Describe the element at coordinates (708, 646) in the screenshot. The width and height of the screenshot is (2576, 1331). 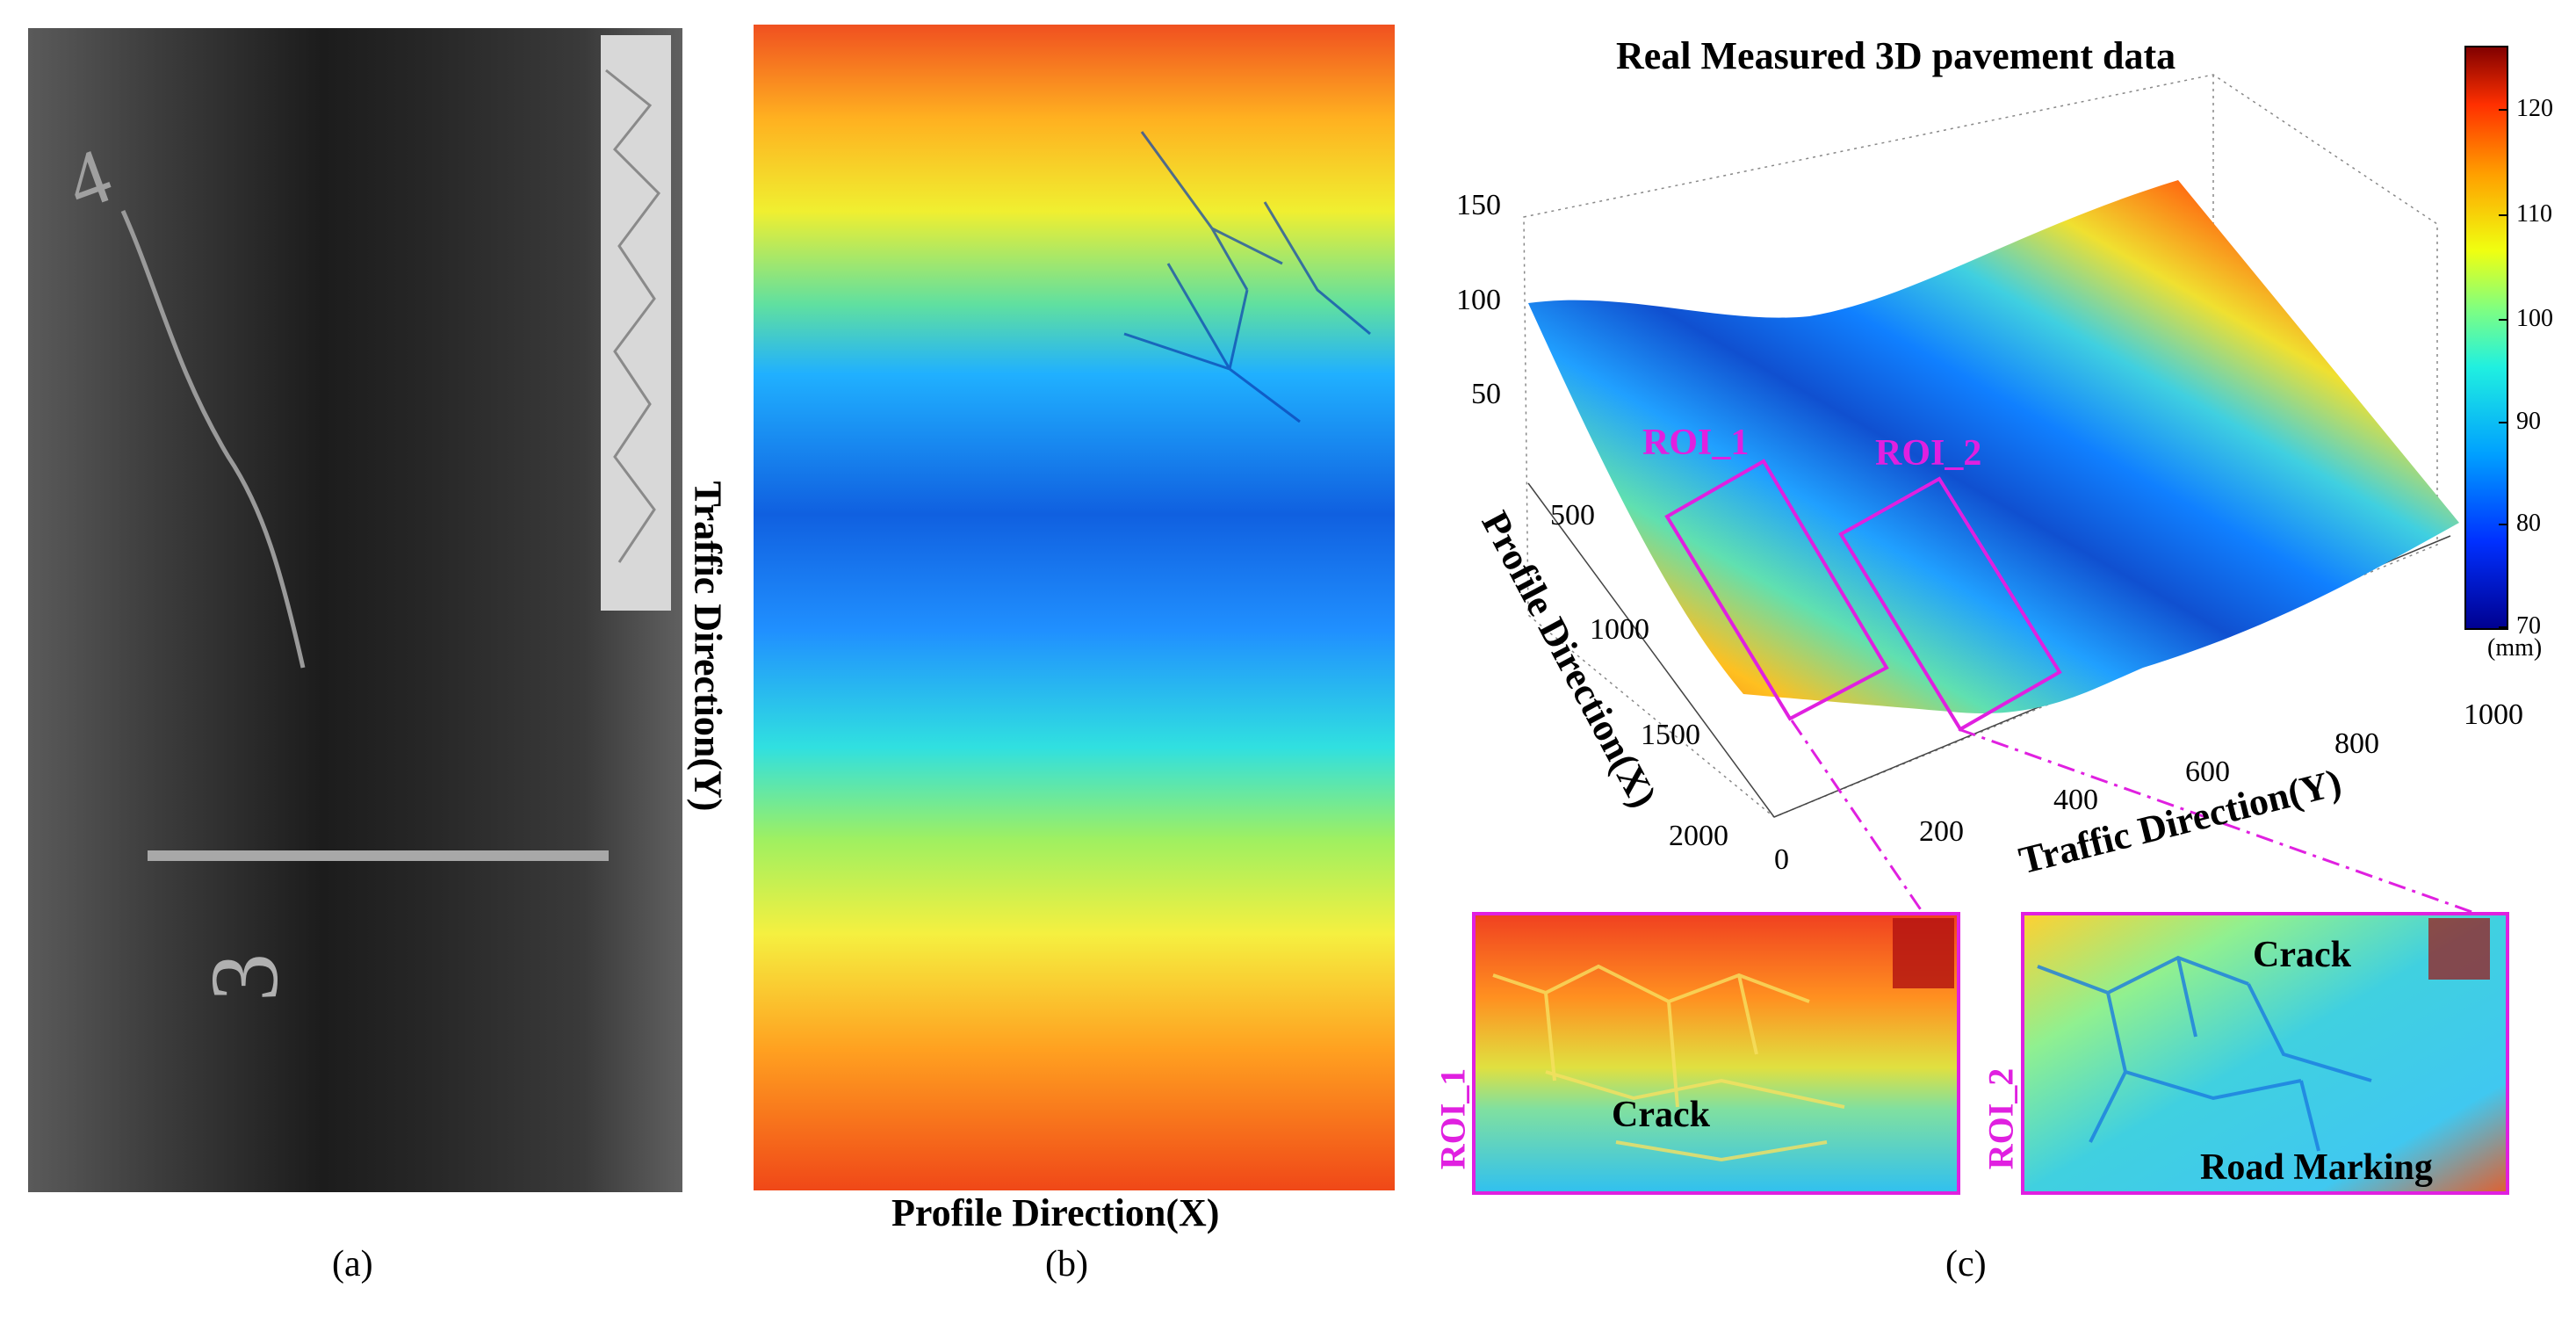
I see `panel-b-ylabel: Traffic Direction(Y)` at that location.